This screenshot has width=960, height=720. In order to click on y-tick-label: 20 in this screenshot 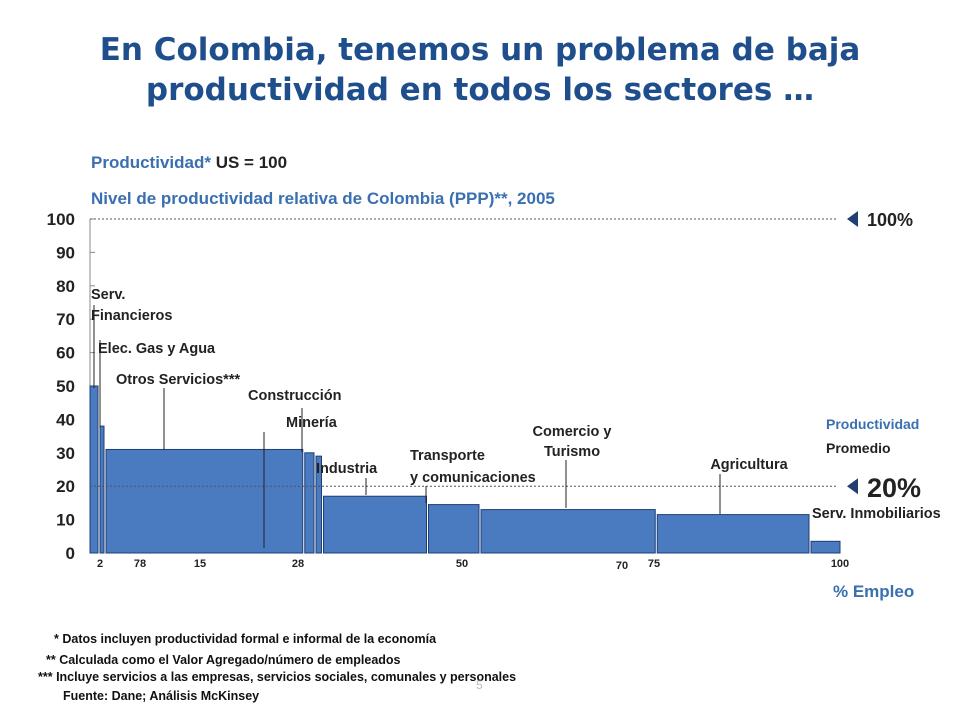, I will do `click(65, 486)`.